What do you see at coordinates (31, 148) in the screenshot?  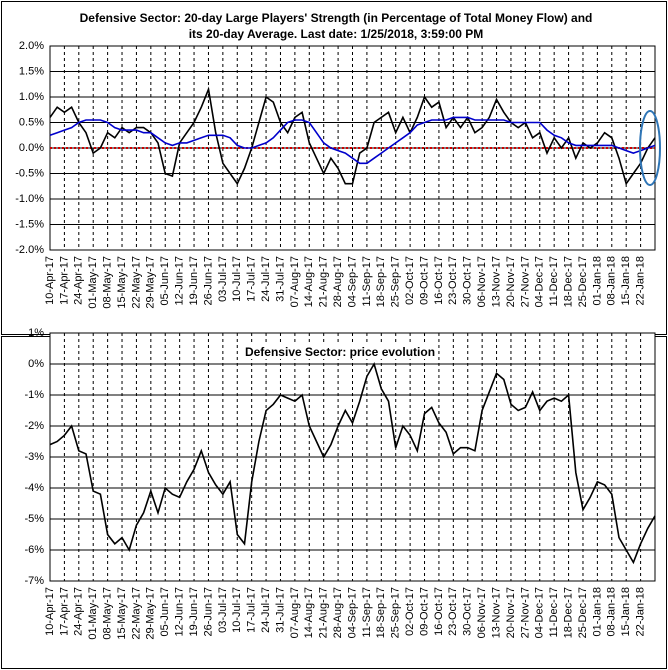 I see `y-tick-label: 0.0%` at bounding box center [31, 148].